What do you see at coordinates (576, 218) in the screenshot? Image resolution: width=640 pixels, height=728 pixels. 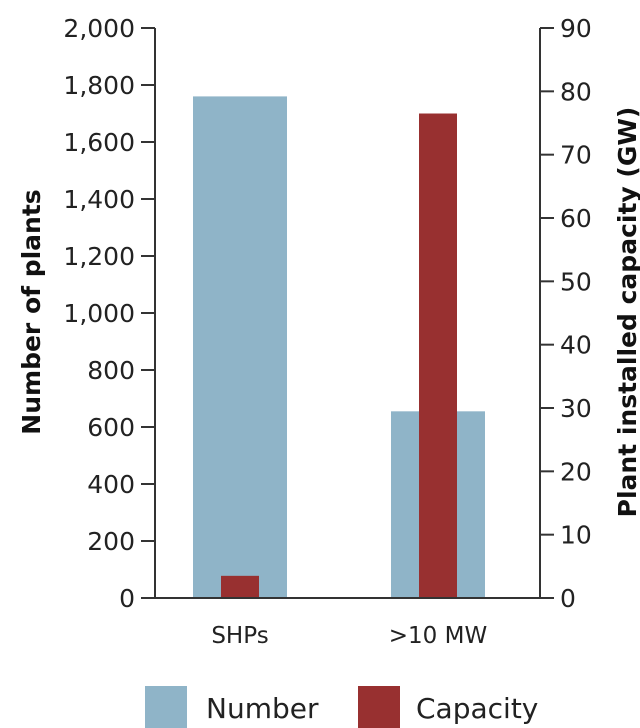 I see `right-tick-label: 60` at bounding box center [576, 218].